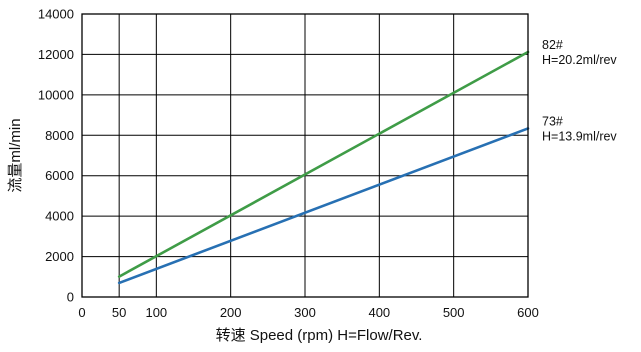  Describe the element at coordinates (59, 135) in the screenshot. I see `y-tick-label: 8000` at that location.